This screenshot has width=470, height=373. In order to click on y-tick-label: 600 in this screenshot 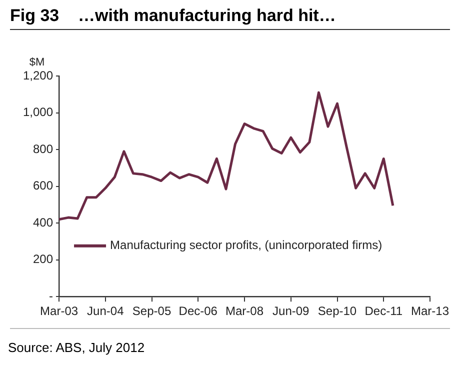, I will do `click(43, 185)`.